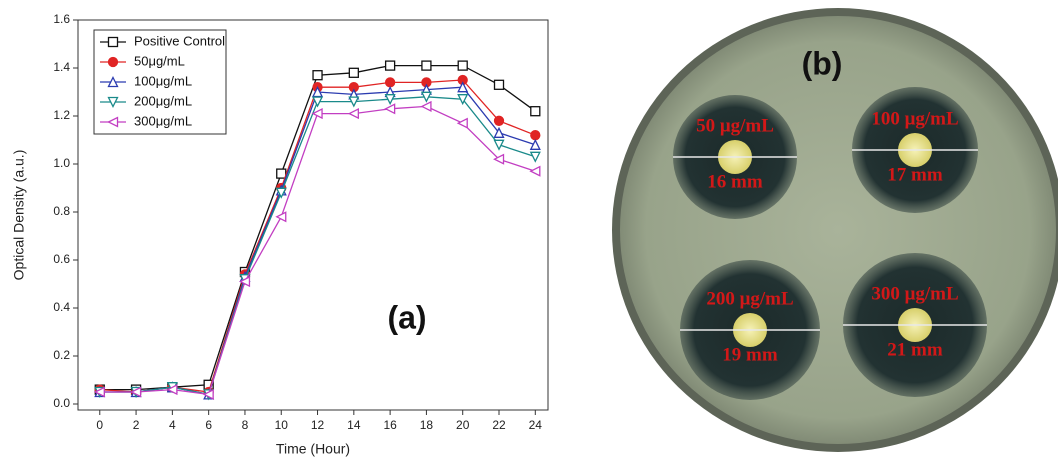  I want to click on y-tick-label: 0.8, so click(61, 211).